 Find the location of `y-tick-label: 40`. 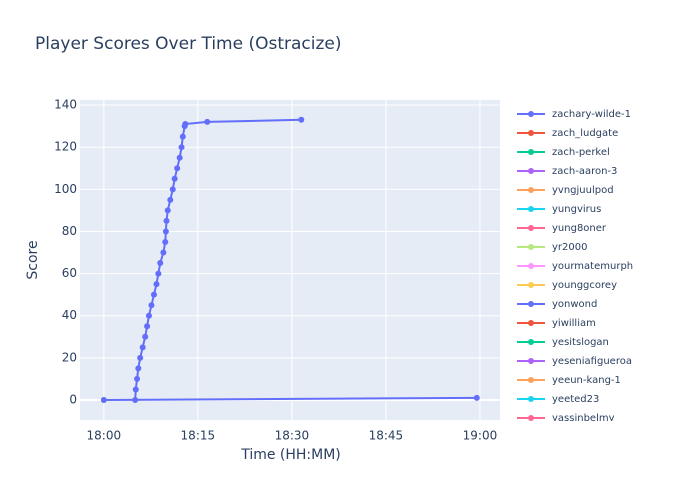

y-tick-label: 40 is located at coordinates (69, 315).